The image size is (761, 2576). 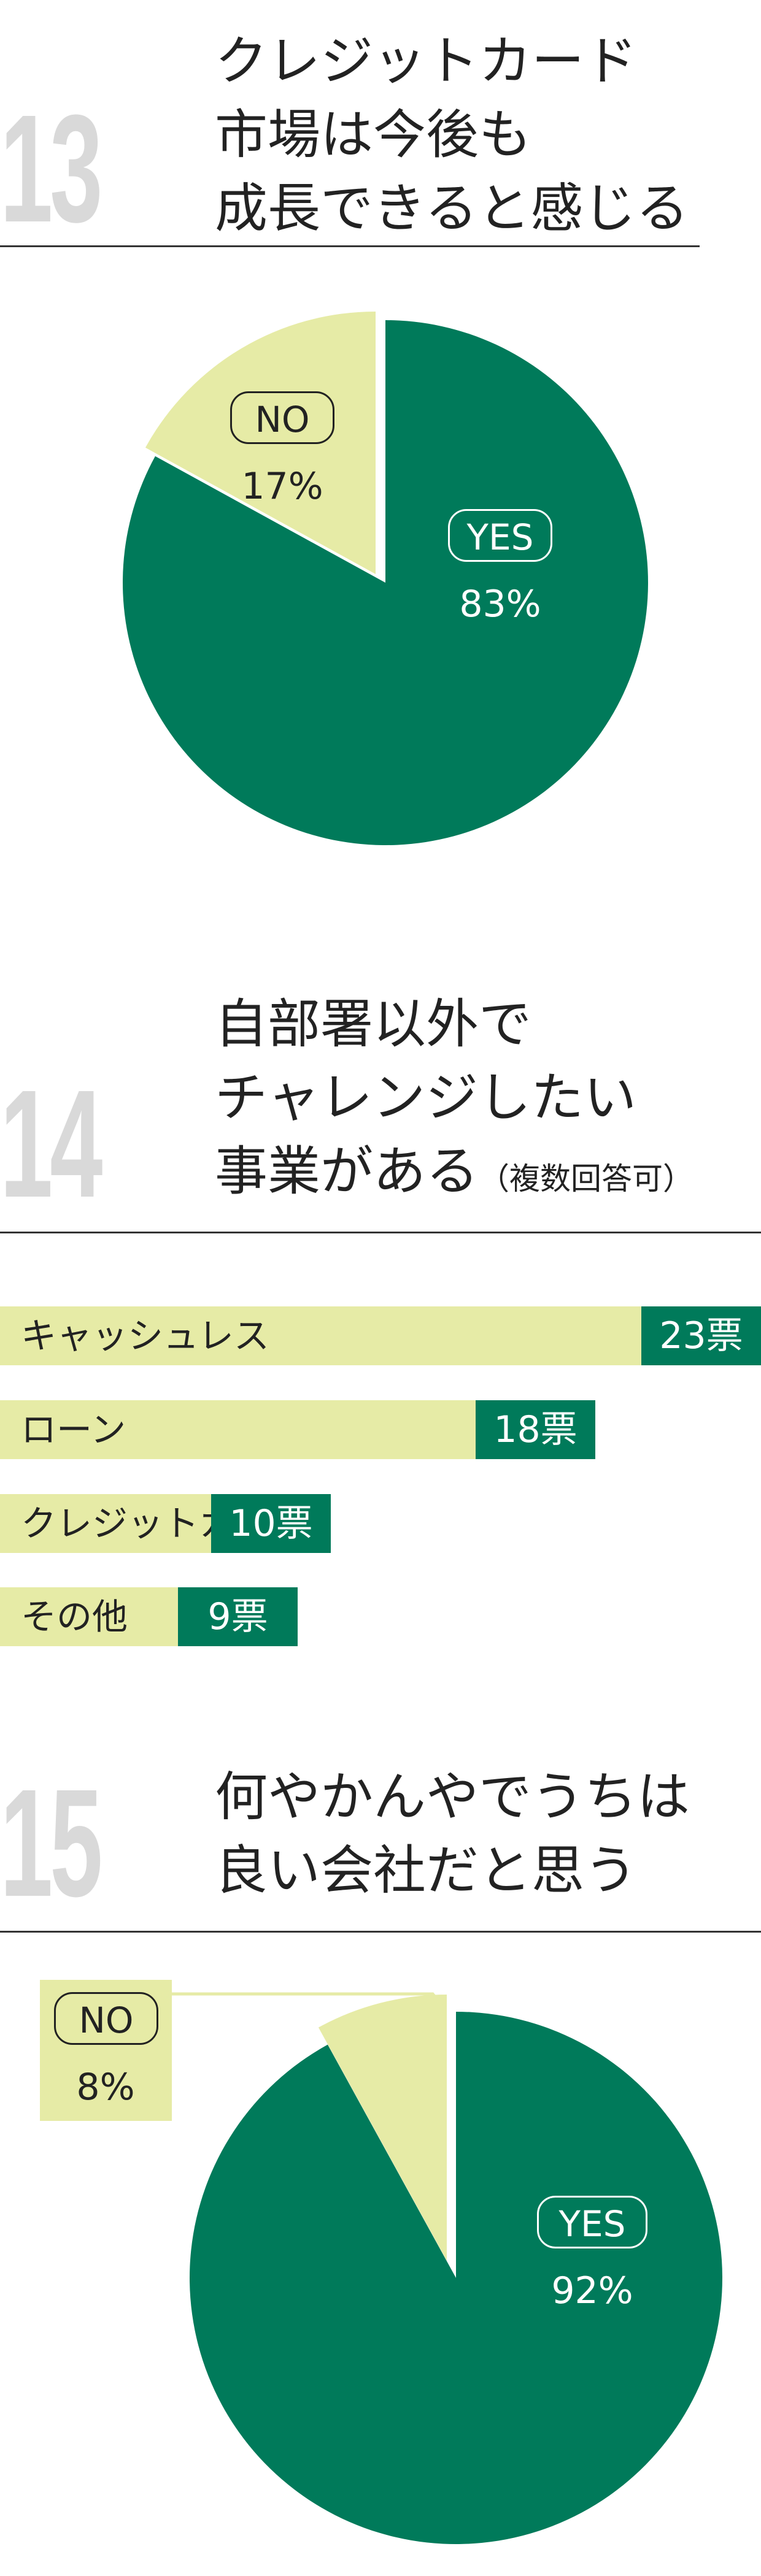 I want to click on bar-category-label: キャッシュレス, so click(x=145, y=1336).